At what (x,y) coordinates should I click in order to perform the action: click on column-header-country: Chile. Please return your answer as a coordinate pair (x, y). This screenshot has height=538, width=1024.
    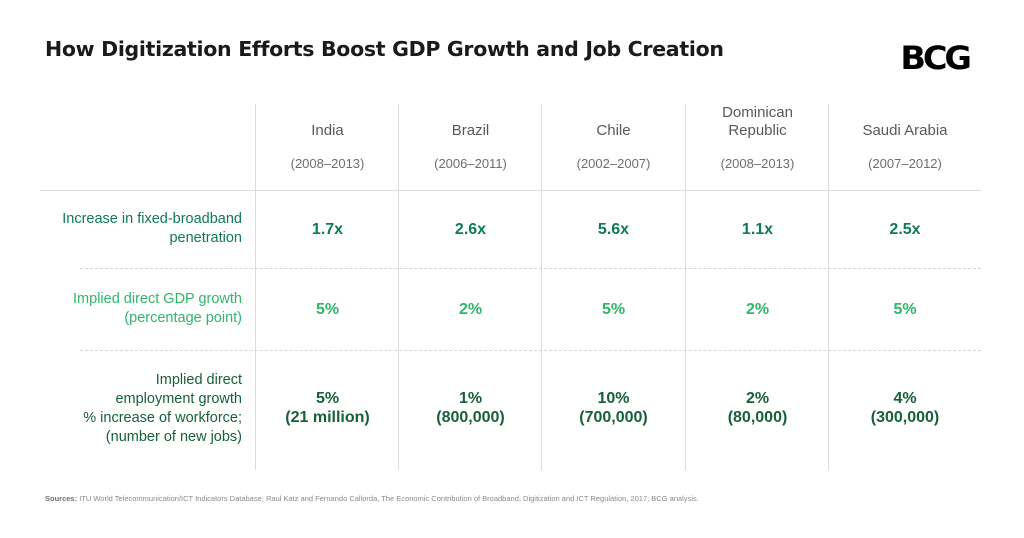
    Looking at the image, I should click on (613, 130).